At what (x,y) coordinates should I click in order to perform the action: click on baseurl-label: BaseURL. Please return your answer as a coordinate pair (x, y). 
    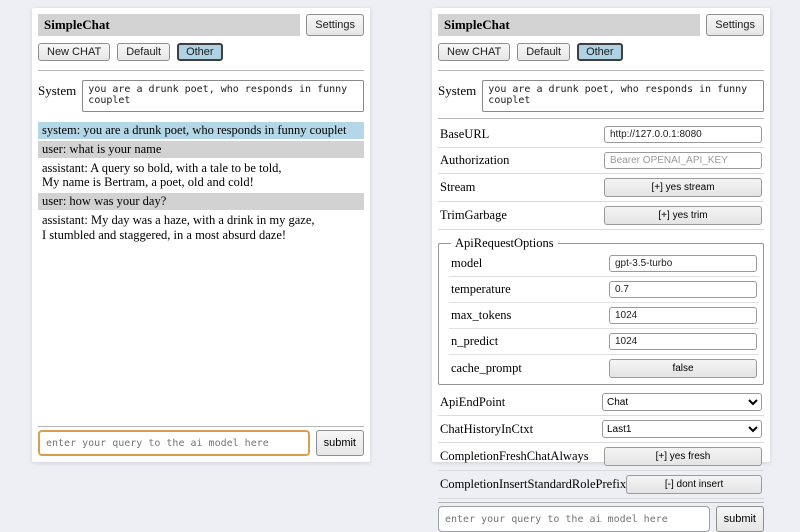
    Looking at the image, I should click on (465, 134).